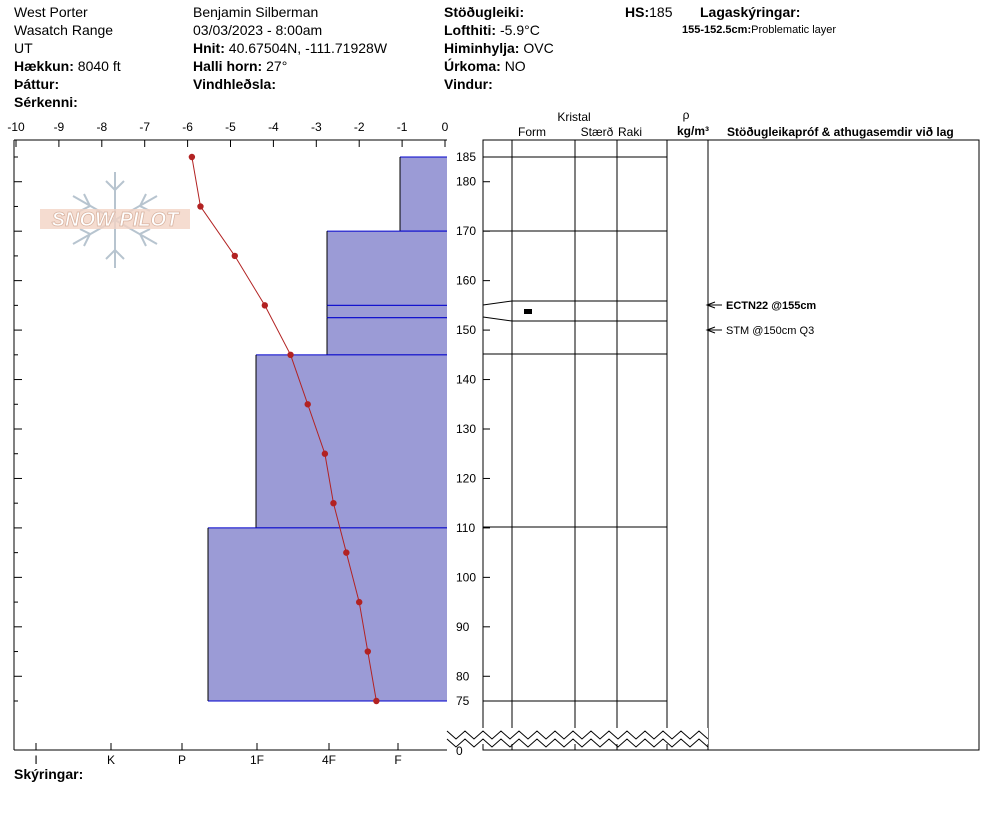 The height and width of the screenshot is (840, 994). Describe the element at coordinates (228, 66) in the screenshot. I see `slope-label: Halli horn:` at that location.